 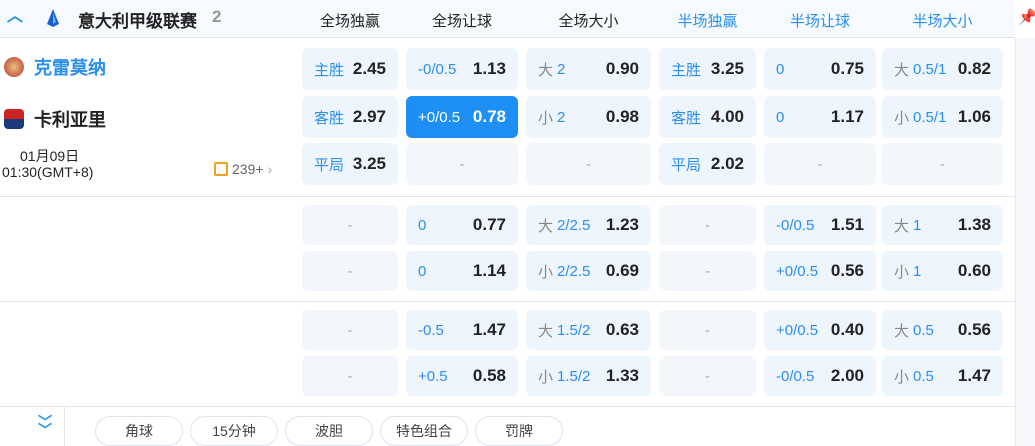 What do you see at coordinates (350, 69) in the screenshot?
I see `odds-cell-fulltime-1x2: 主胜 2.45` at bounding box center [350, 69].